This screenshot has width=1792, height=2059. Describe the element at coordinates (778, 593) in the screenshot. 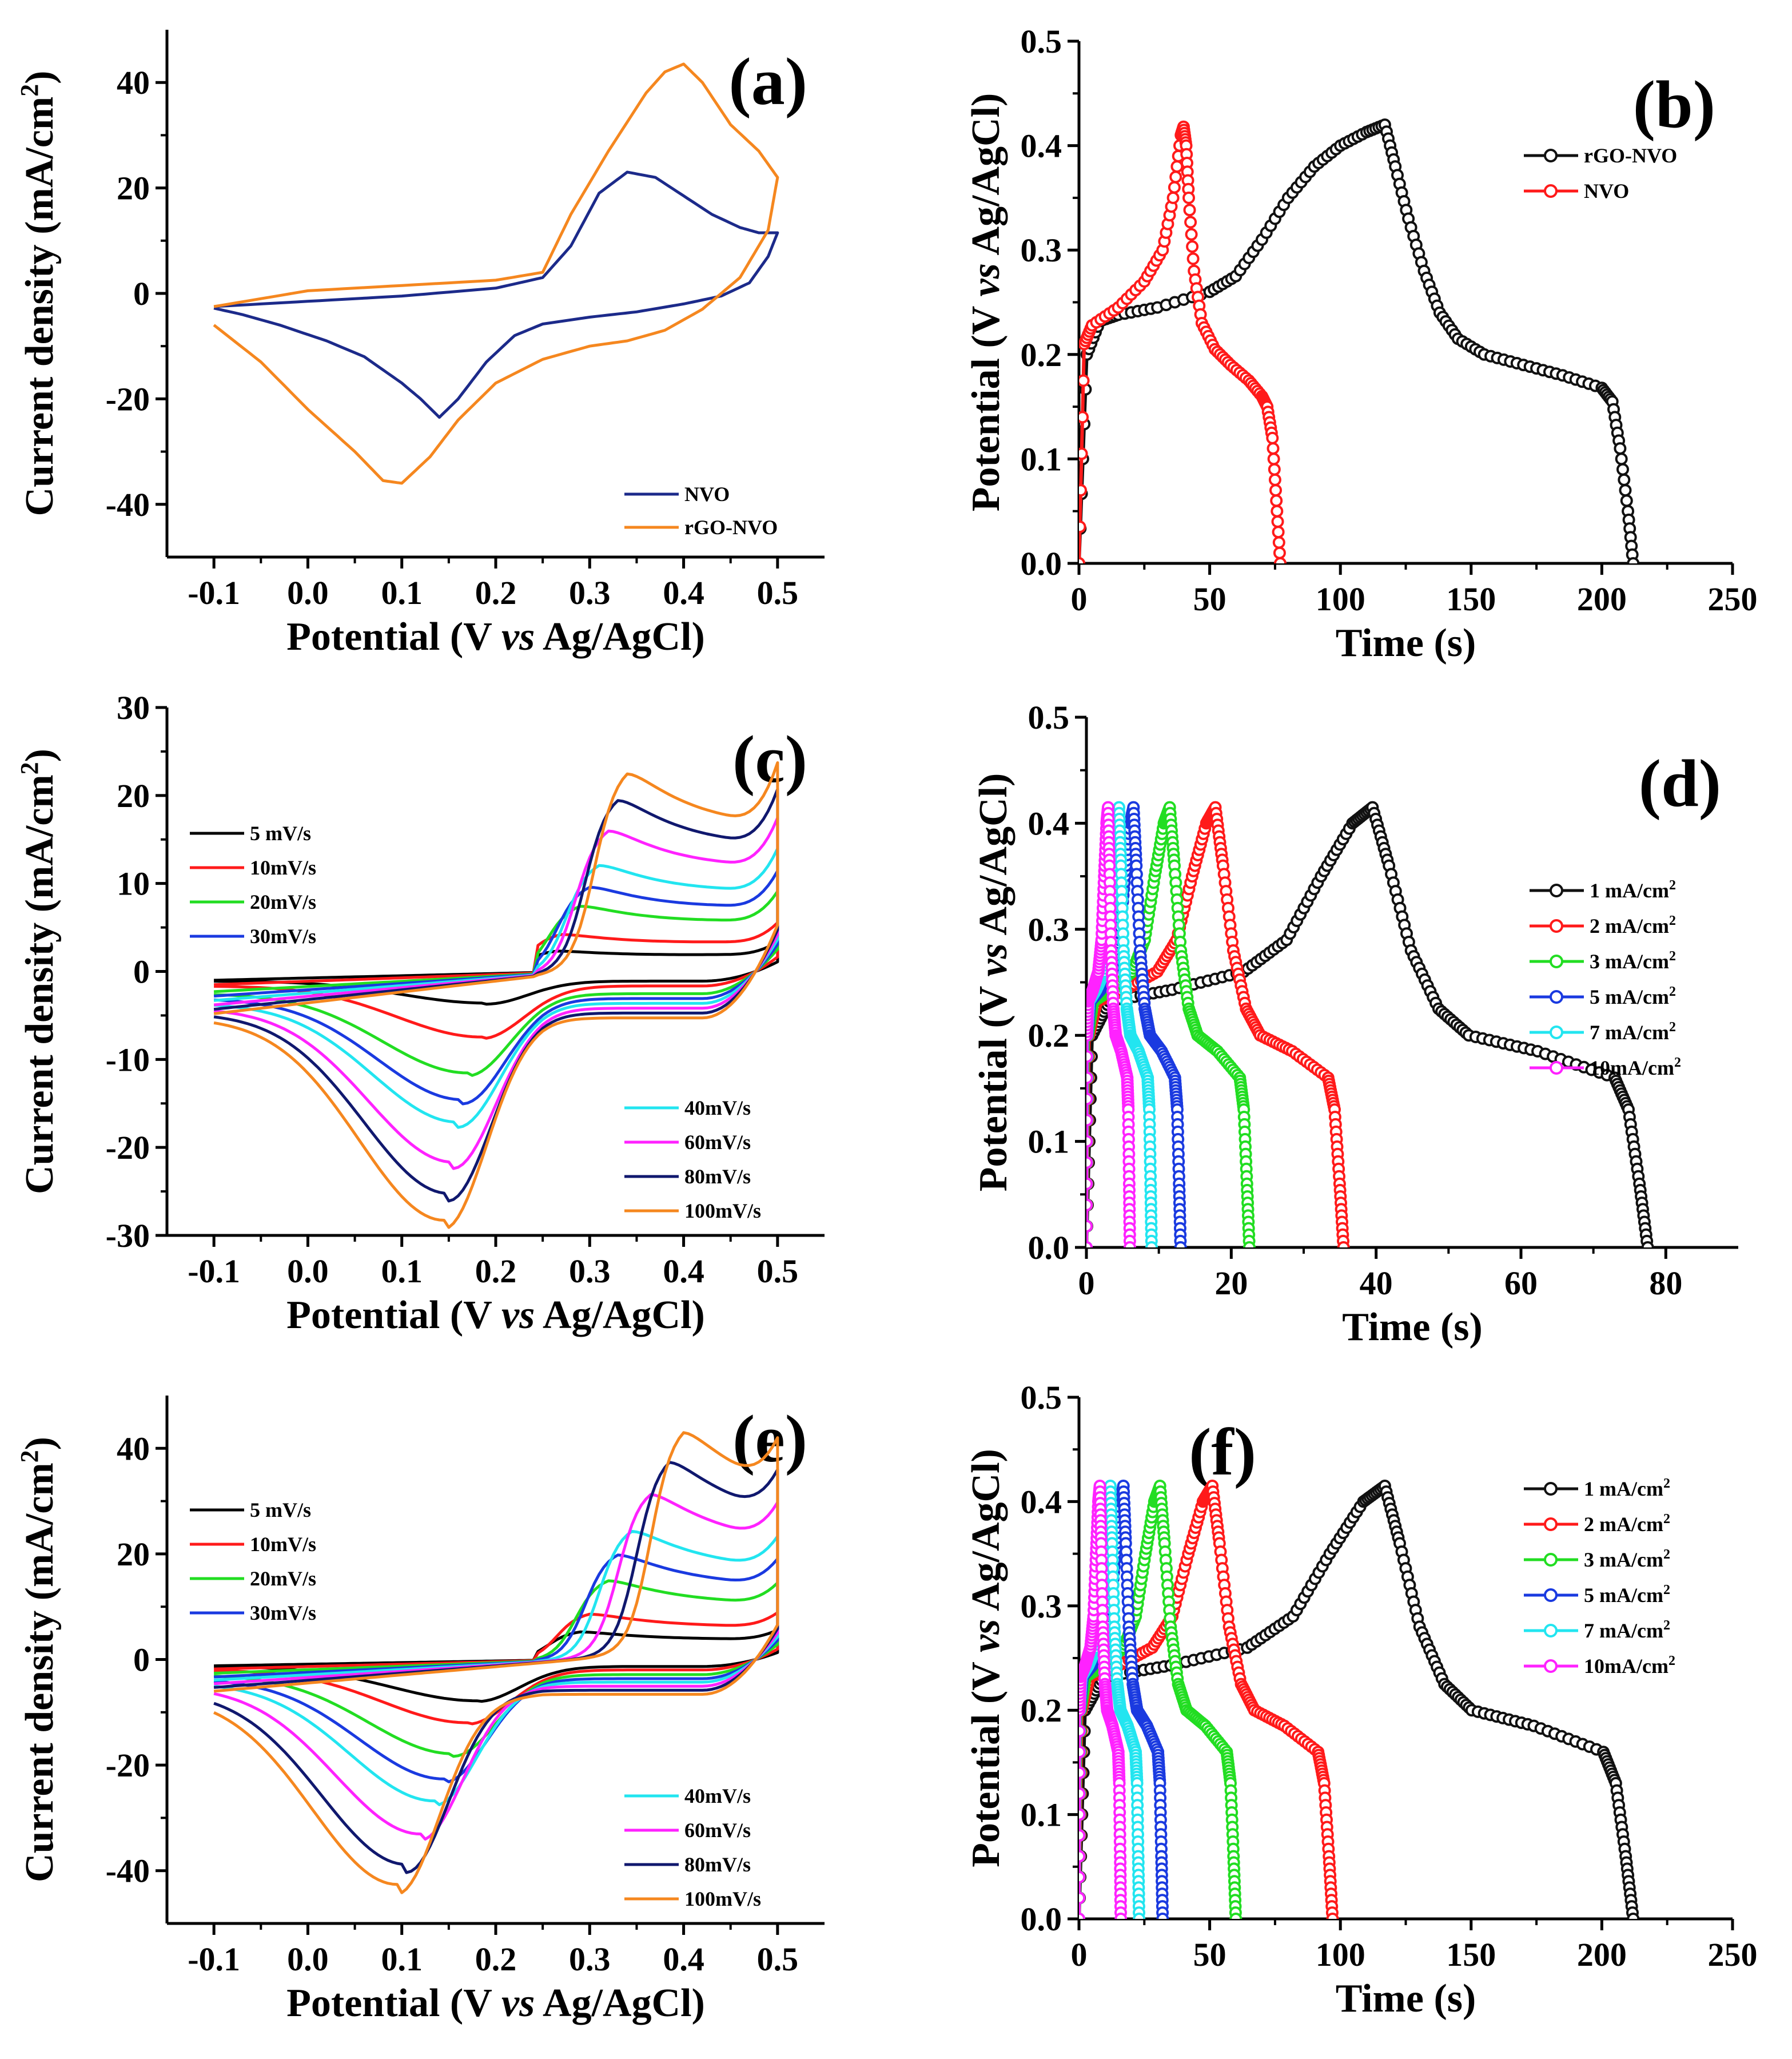

I see `x-tick-label: 0.5` at that location.